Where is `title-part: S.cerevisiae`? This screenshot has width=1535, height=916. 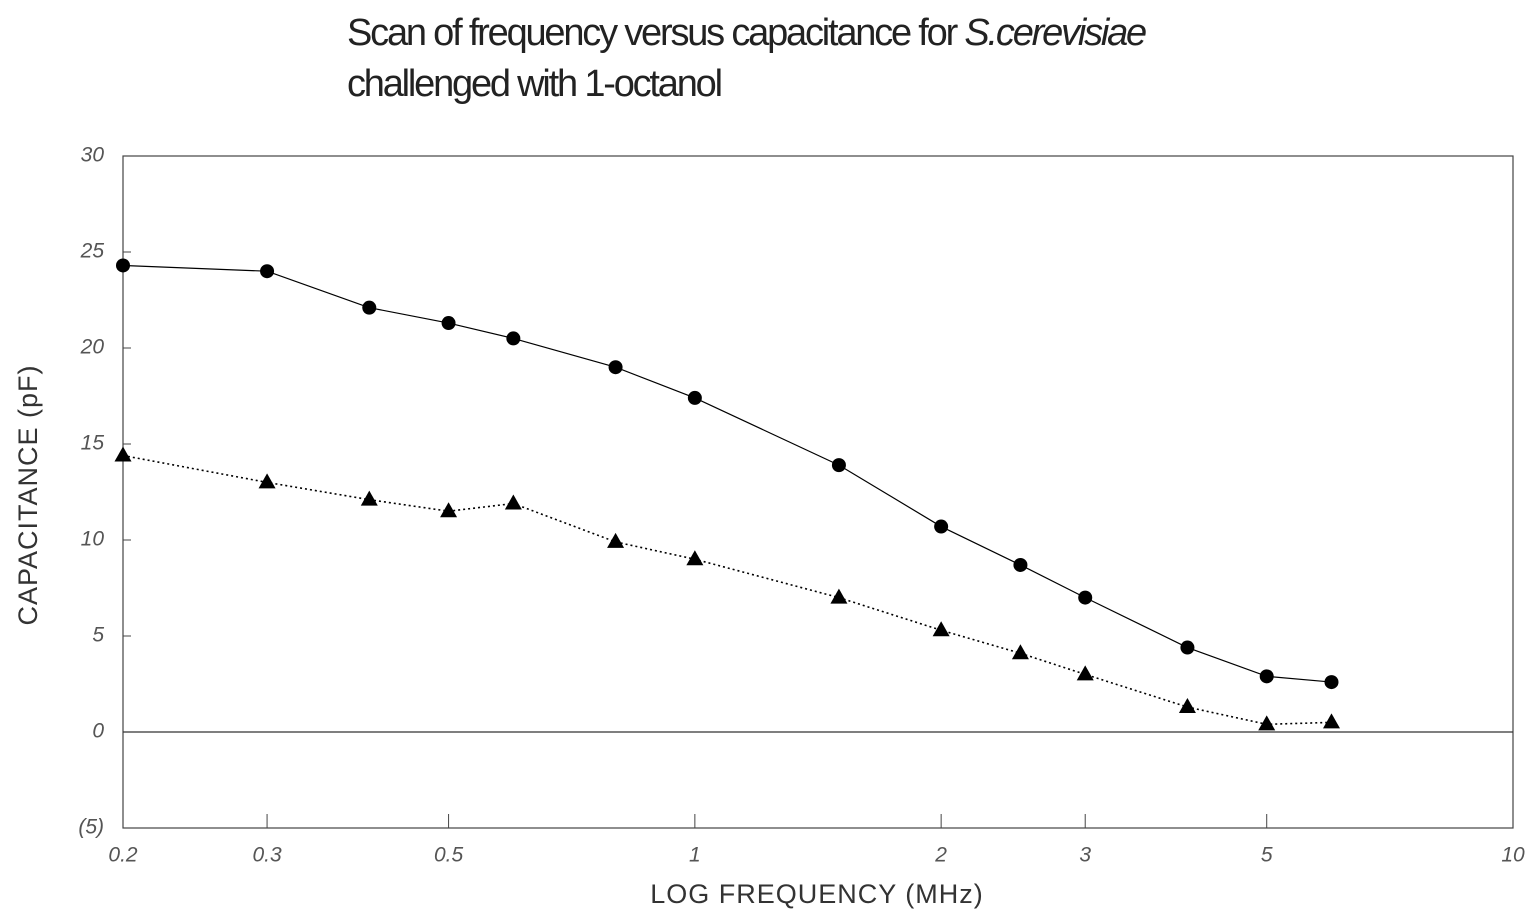
title-part: S.cerevisiae is located at coordinates (1055, 33).